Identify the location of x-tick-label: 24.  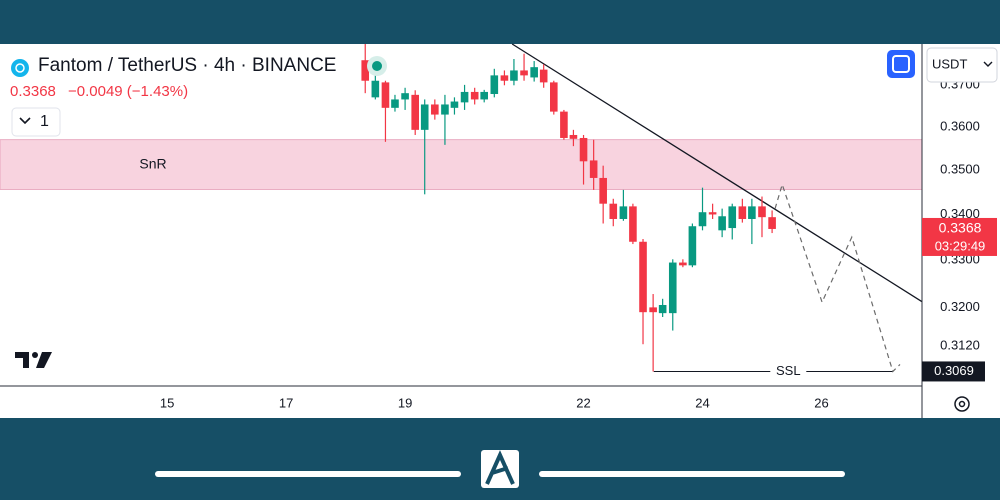
(702, 402).